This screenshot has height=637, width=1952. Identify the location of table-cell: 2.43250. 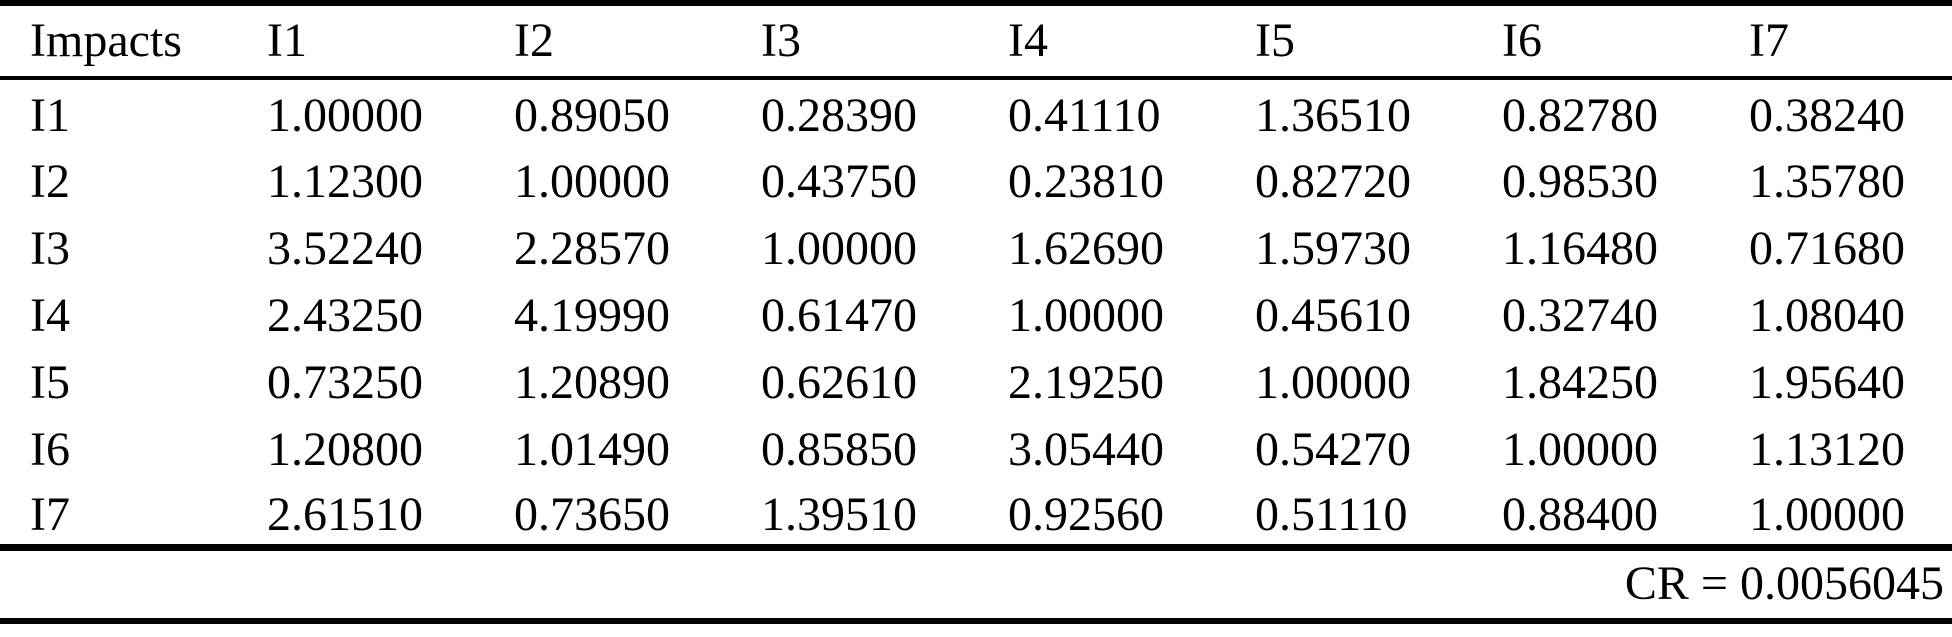
(345, 315).